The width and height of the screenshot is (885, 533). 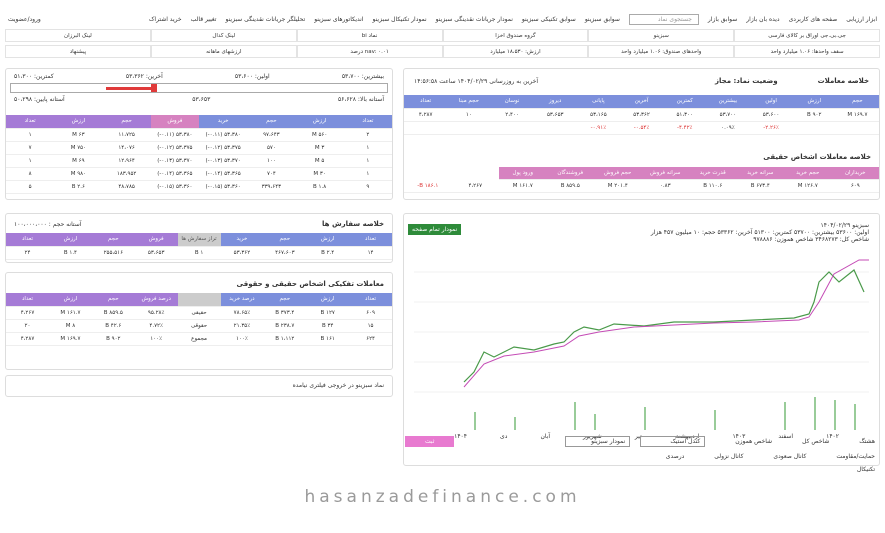 What do you see at coordinates (816, 441) in the screenshot?
I see `option: شاخص کل` at bounding box center [816, 441].